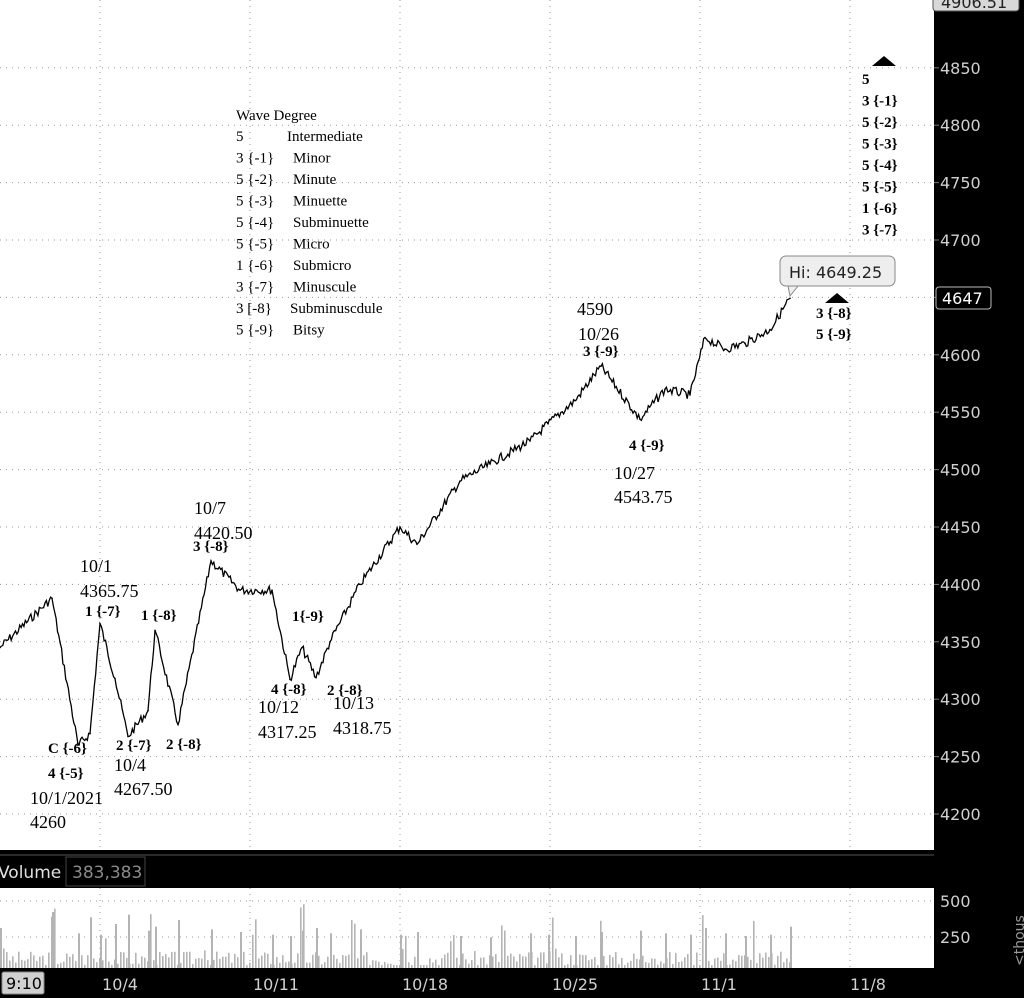  Describe the element at coordinates (837, 271) in the screenshot. I see `hi-callout-box` at that location.